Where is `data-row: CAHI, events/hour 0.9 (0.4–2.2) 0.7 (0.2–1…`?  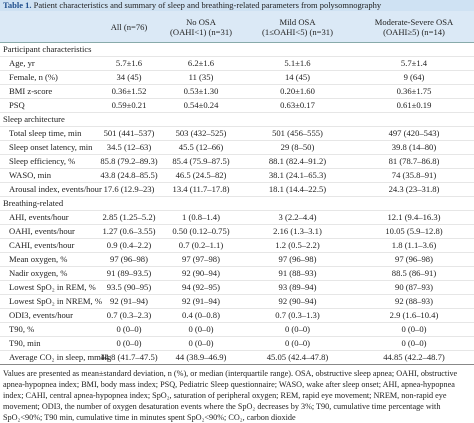 data-row: CAHI, events/hour 0.9 (0.4–2.2) 0.7 (0.2–1… is located at coordinates (237, 245).